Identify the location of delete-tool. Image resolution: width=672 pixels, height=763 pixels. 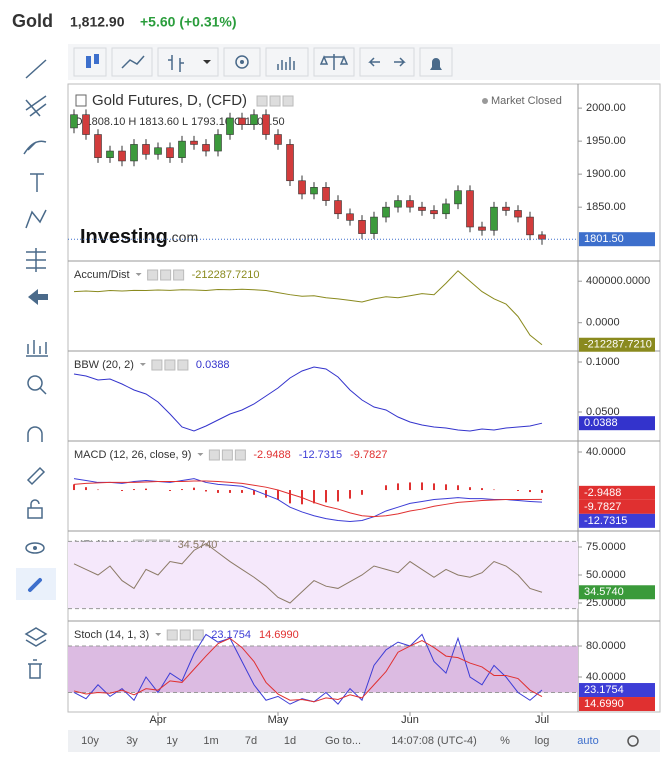
(35, 669).